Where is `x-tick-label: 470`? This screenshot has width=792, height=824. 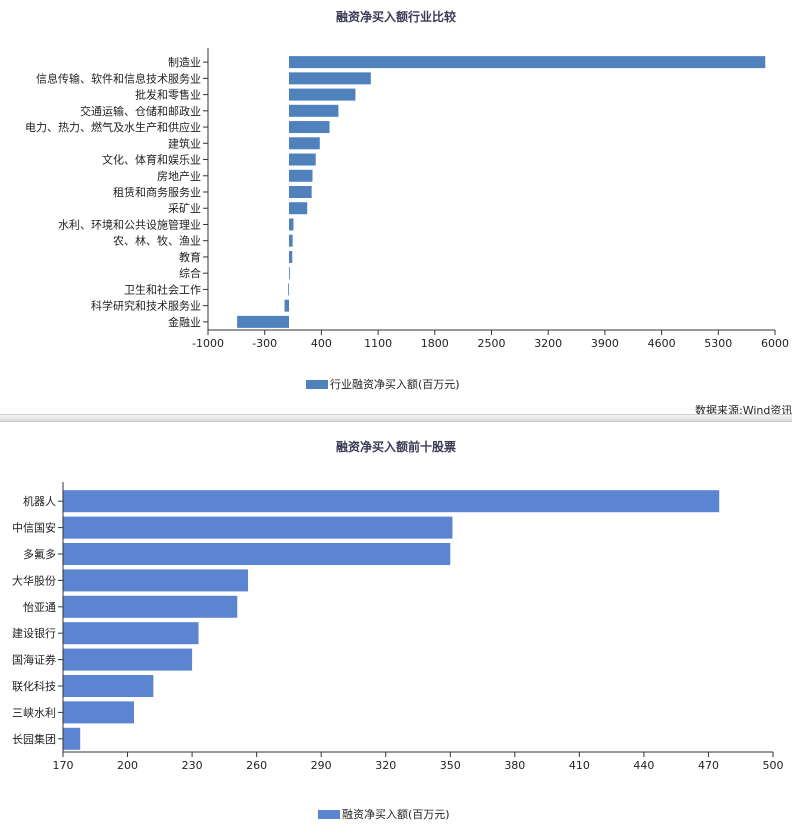
x-tick-label: 470 is located at coordinates (708, 765).